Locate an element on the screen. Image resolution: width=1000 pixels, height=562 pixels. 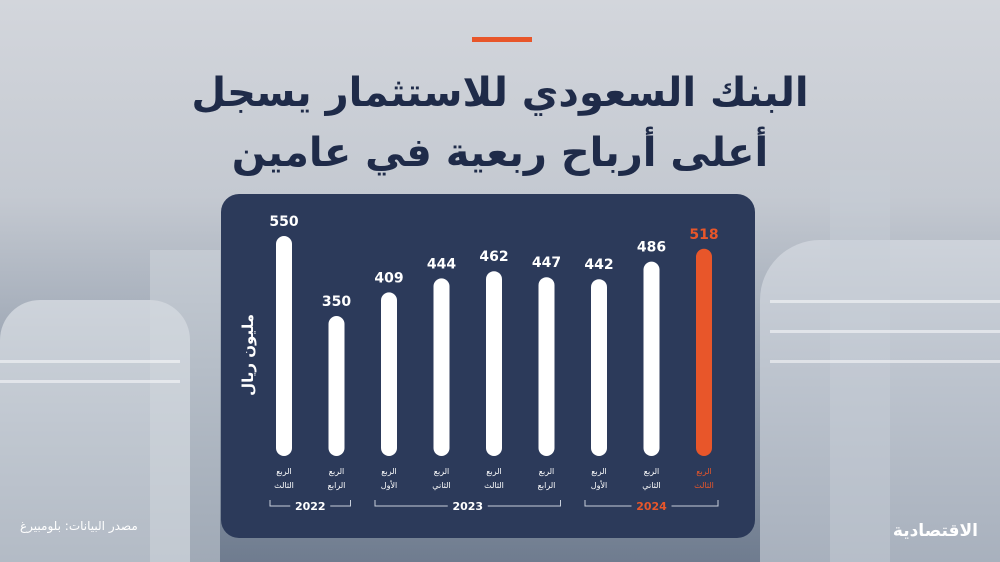
bar-value-label: 350 is located at coordinates (336, 302).